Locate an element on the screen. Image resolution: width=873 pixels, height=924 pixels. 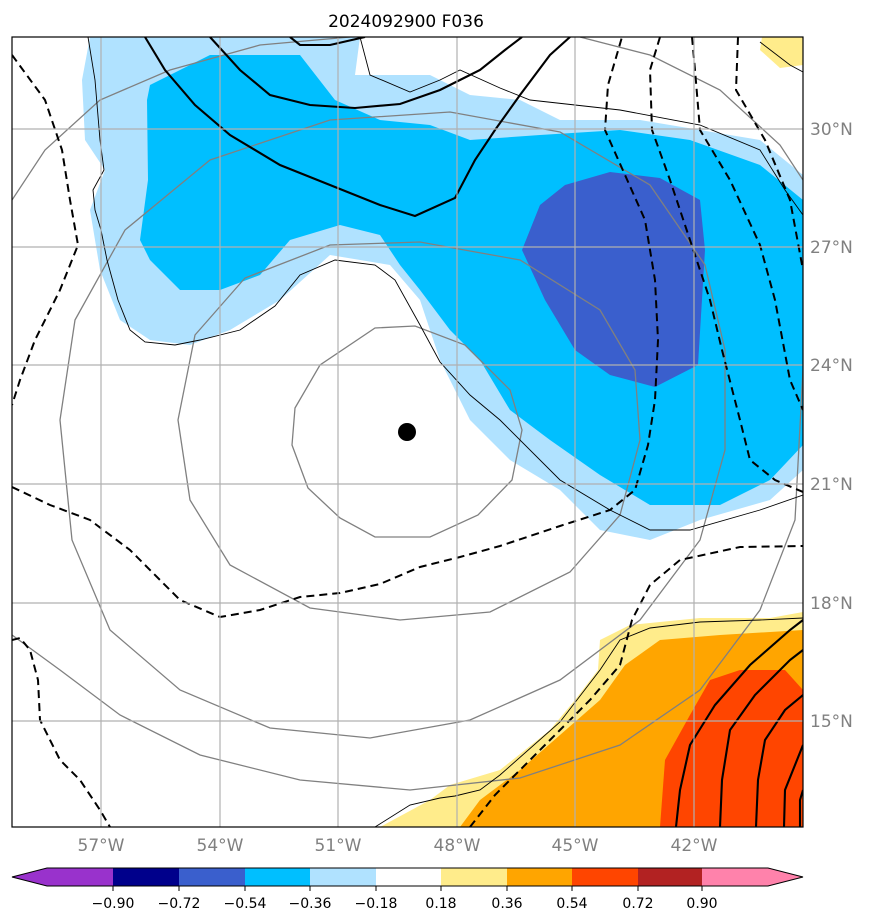
lon-label: 51°W is located at coordinates (338, 846).